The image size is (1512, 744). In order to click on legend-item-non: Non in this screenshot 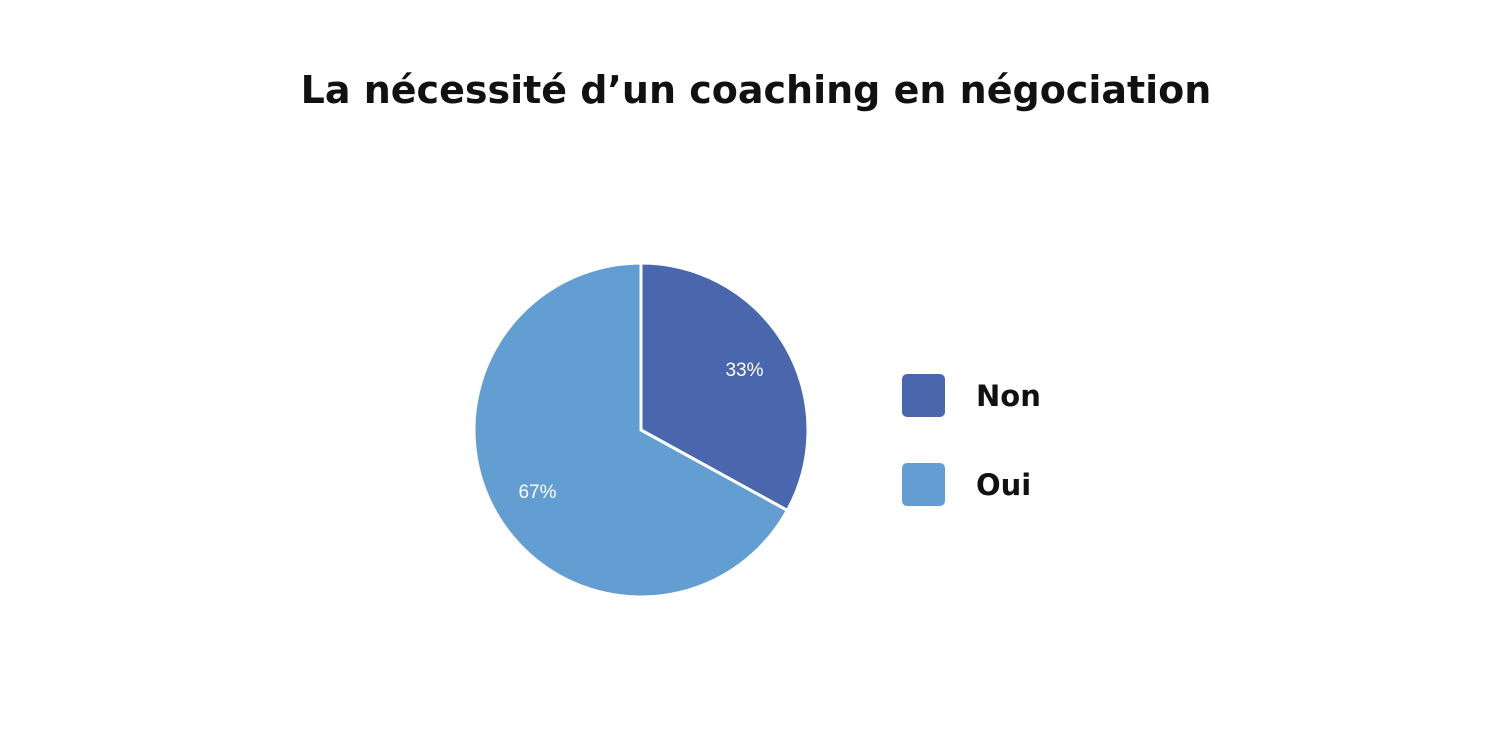, I will do `click(971, 395)`.